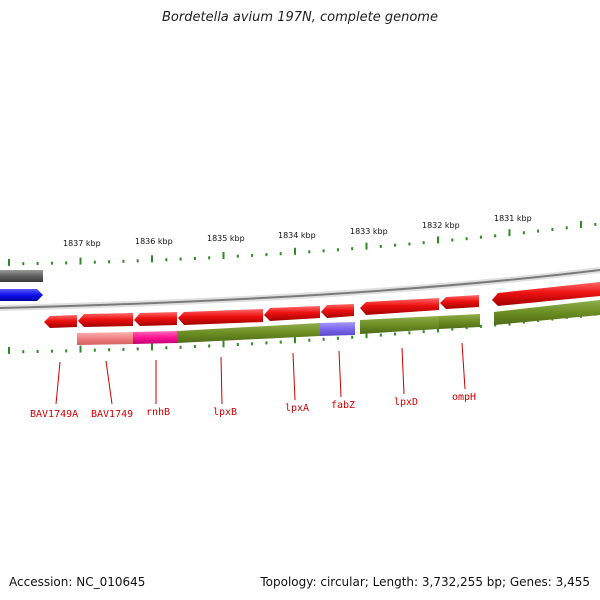 The height and width of the screenshot is (600, 600). I want to click on scale-ticks-top, so click(302, 243).